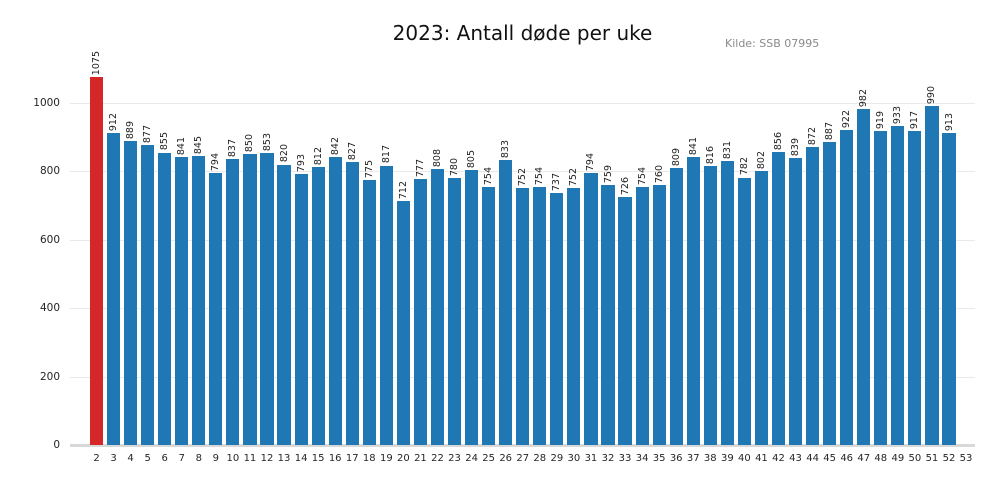  Describe the element at coordinates (881, 458) in the screenshot. I see `x-tick-label: 48` at that location.